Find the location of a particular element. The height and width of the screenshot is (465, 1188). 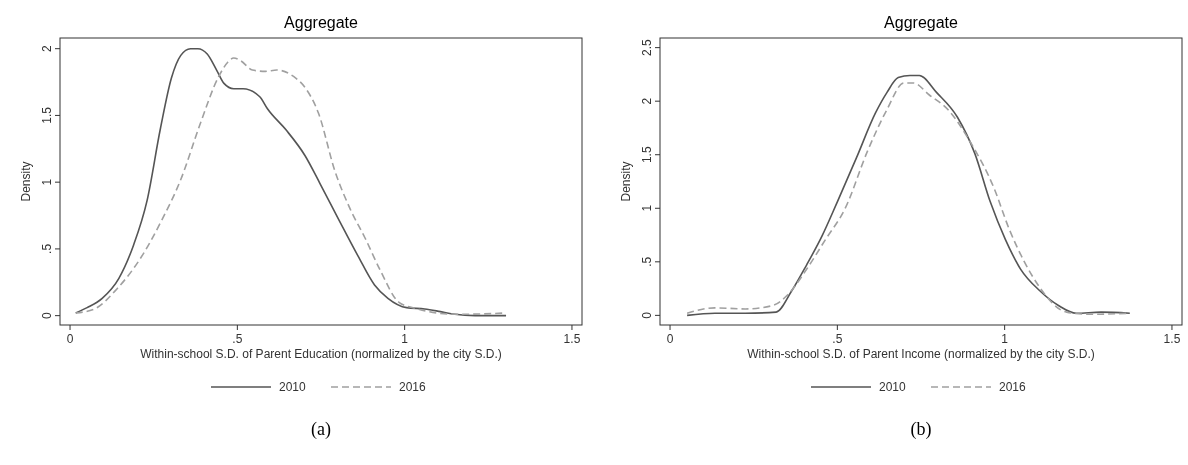

y-tick-label: 2.5 is located at coordinates (647, 47).